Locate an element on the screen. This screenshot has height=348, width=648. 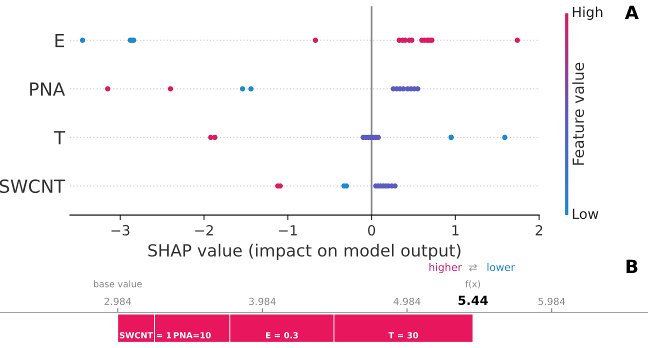
x-axis-title: SHAP value (impact on model output) is located at coordinates (304, 252).